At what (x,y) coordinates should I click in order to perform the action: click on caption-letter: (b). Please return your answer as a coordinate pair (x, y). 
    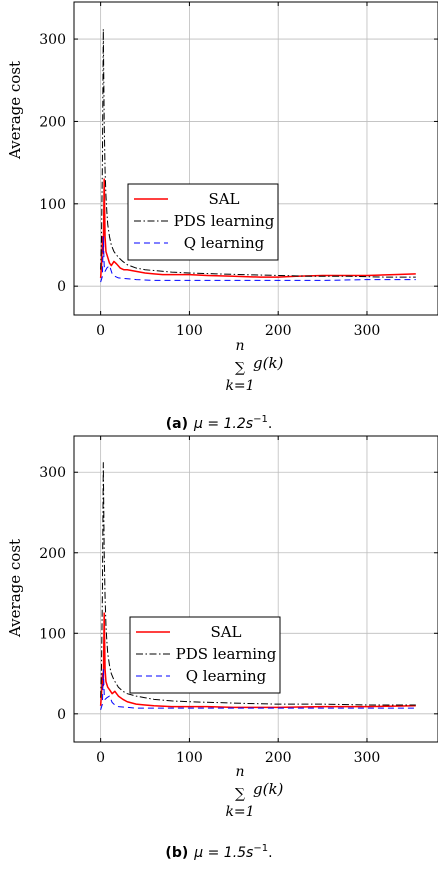
    Looking at the image, I should click on (176, 853).